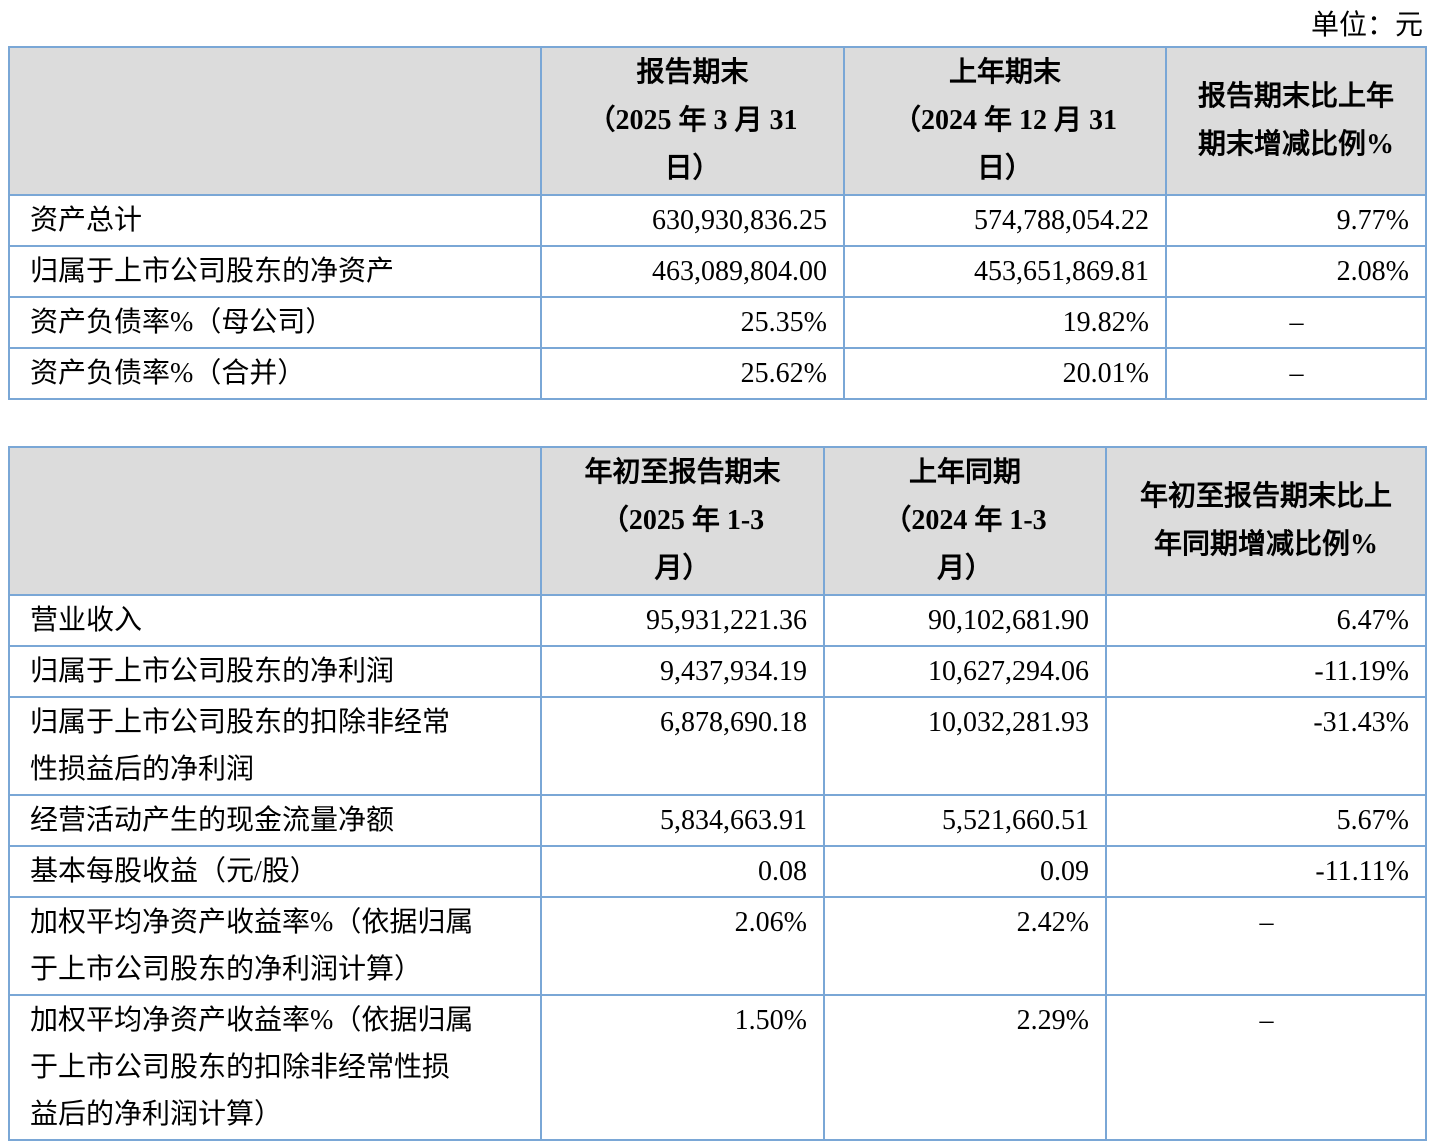 The image size is (1433, 1141). I want to click on row-label: 归属于上市公司股东的净资产, so click(275, 271).